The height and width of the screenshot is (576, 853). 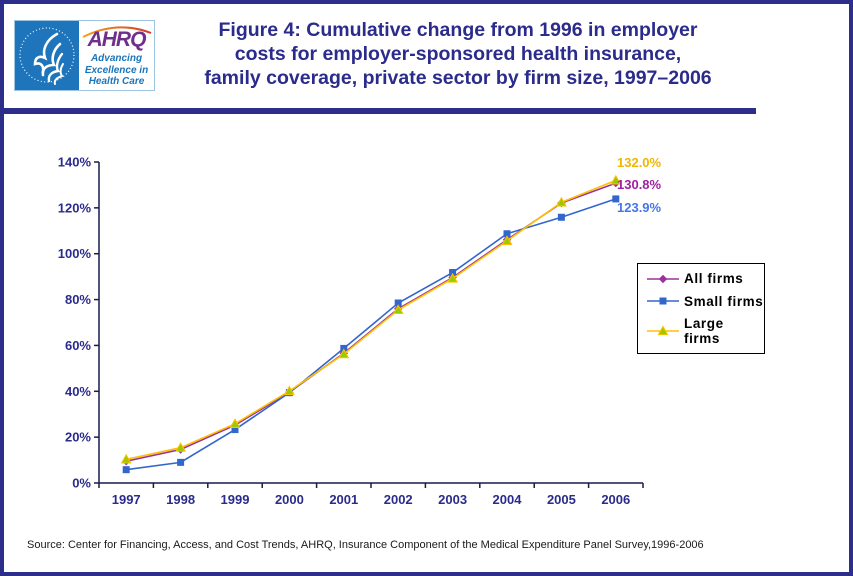 What do you see at coordinates (180, 499) in the screenshot?
I see `x-category-label: 1998` at bounding box center [180, 499].